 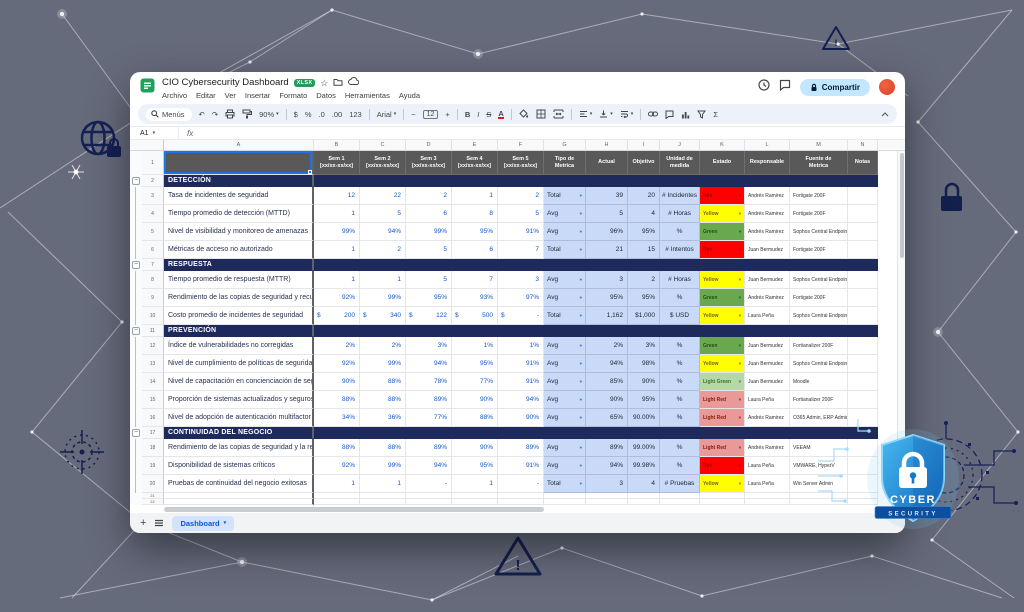 What do you see at coordinates (429, 466) in the screenshot?
I see `cell-week-3: 94%` at bounding box center [429, 466].